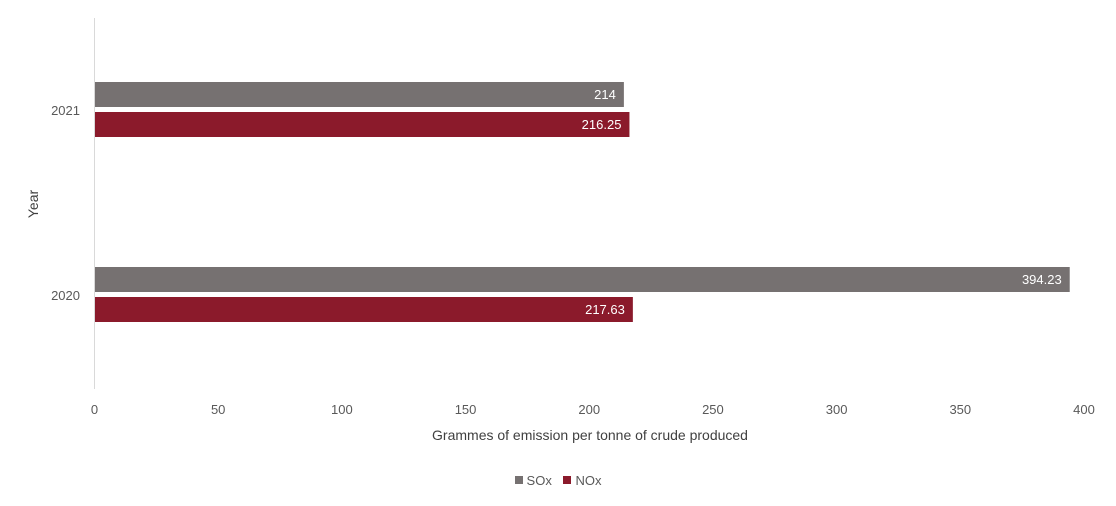 The image size is (1116, 506). Describe the element at coordinates (342, 409) in the screenshot. I see `x-tick-label-100: 100` at that location.